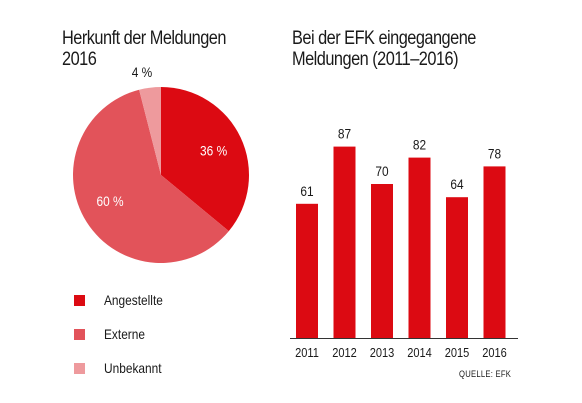 This screenshot has width=582, height=403. What do you see at coordinates (457, 267) in the screenshot?
I see `bar-2015` at bounding box center [457, 267].